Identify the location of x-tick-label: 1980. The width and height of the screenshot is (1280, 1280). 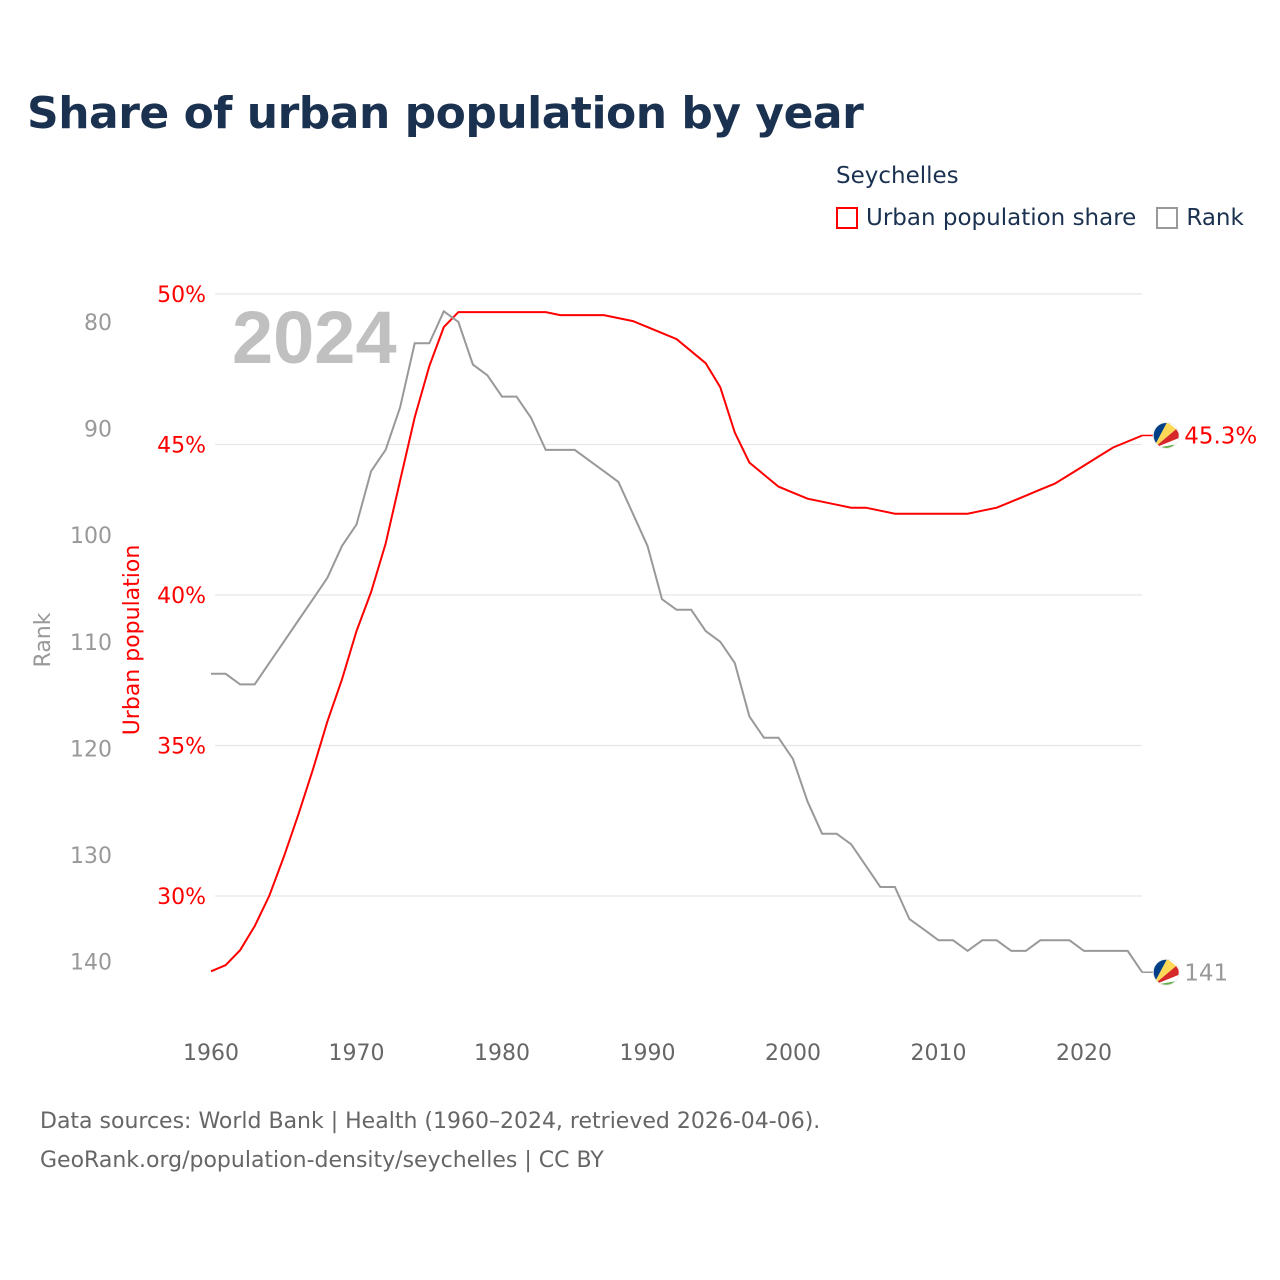
(502, 1053).